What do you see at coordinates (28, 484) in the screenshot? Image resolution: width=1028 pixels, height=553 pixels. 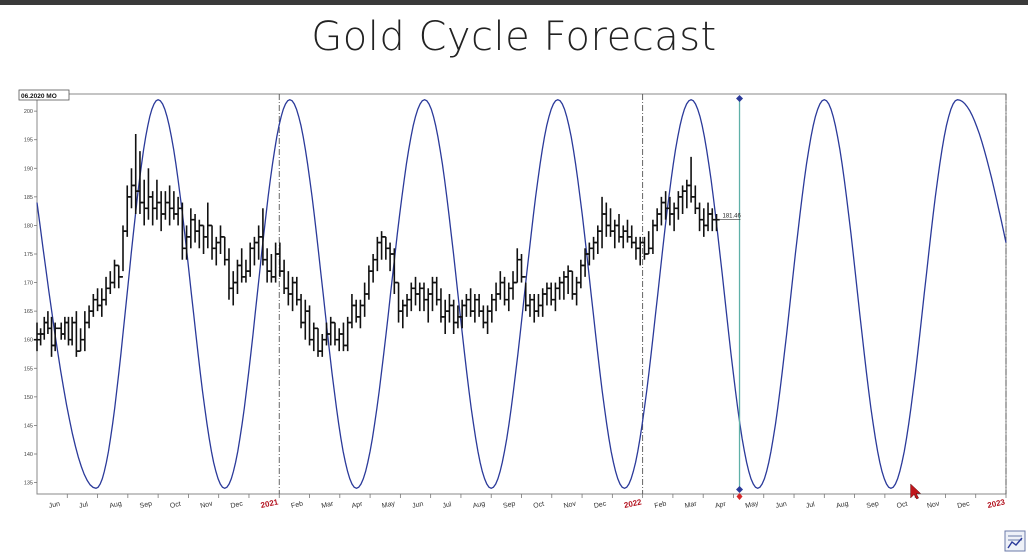 I see `y-tick-label: 135` at bounding box center [28, 484].